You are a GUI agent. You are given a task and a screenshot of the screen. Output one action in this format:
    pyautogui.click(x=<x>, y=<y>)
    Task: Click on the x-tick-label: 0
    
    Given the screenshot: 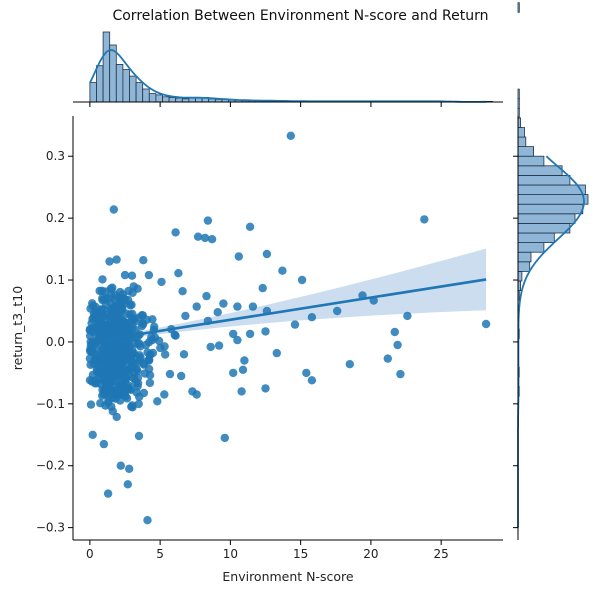 What is the action you would take?
    pyautogui.click(x=90, y=554)
    